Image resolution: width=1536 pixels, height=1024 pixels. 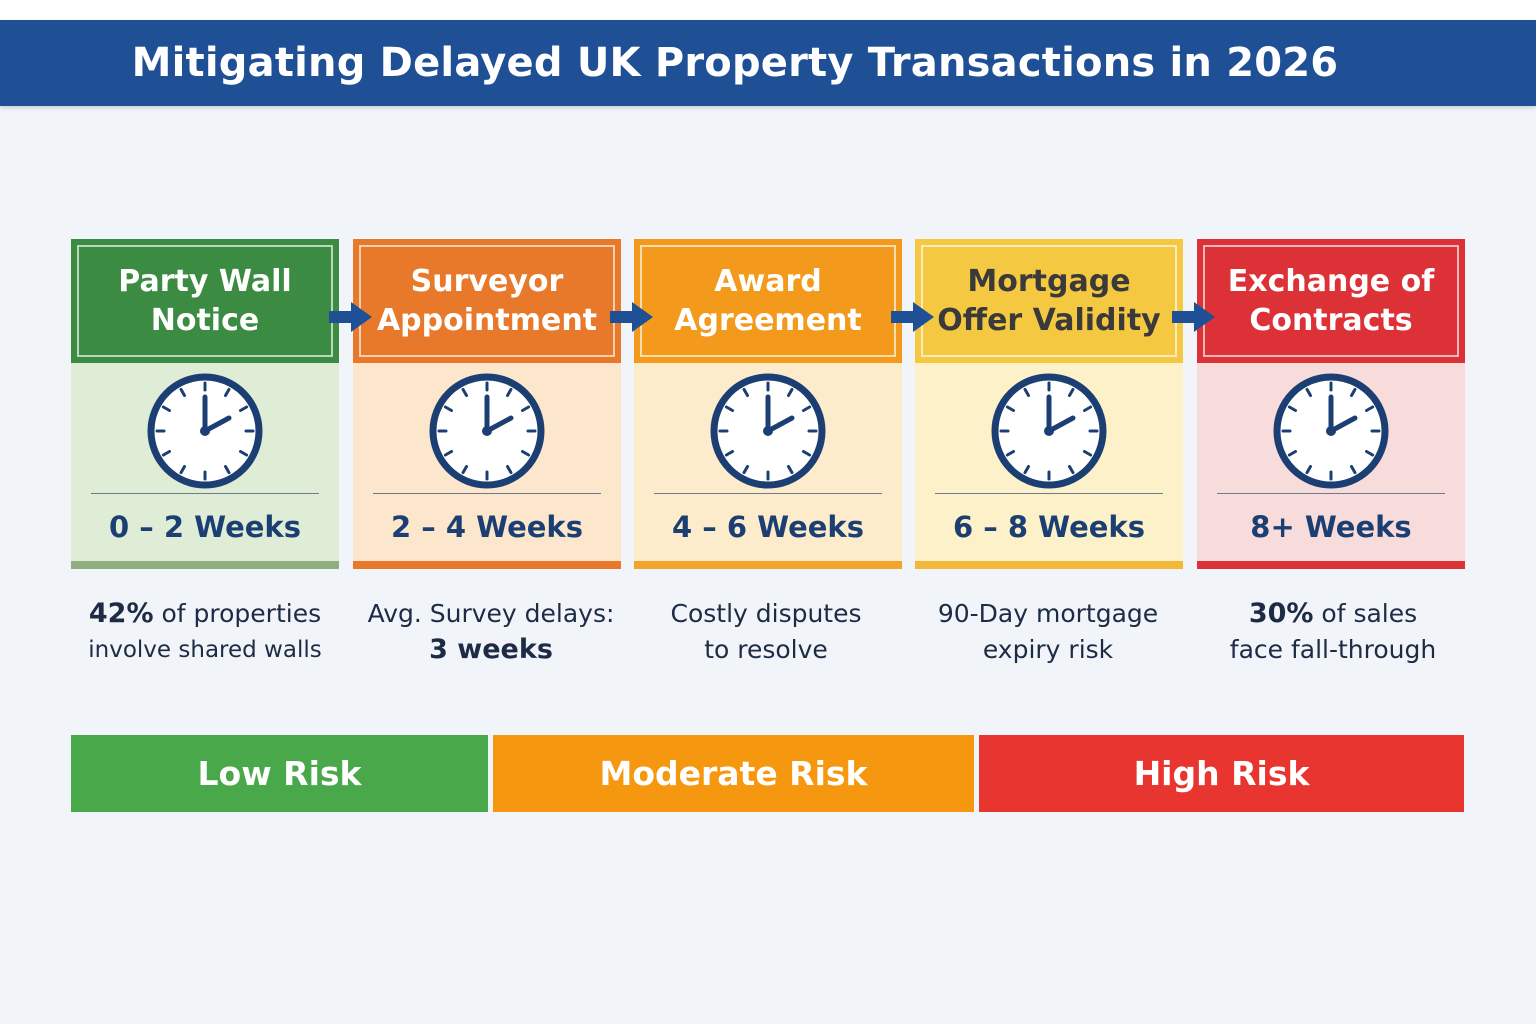 I want to click on step-note: 90-Day mortgage expiry risk, so click(x=1048, y=641).